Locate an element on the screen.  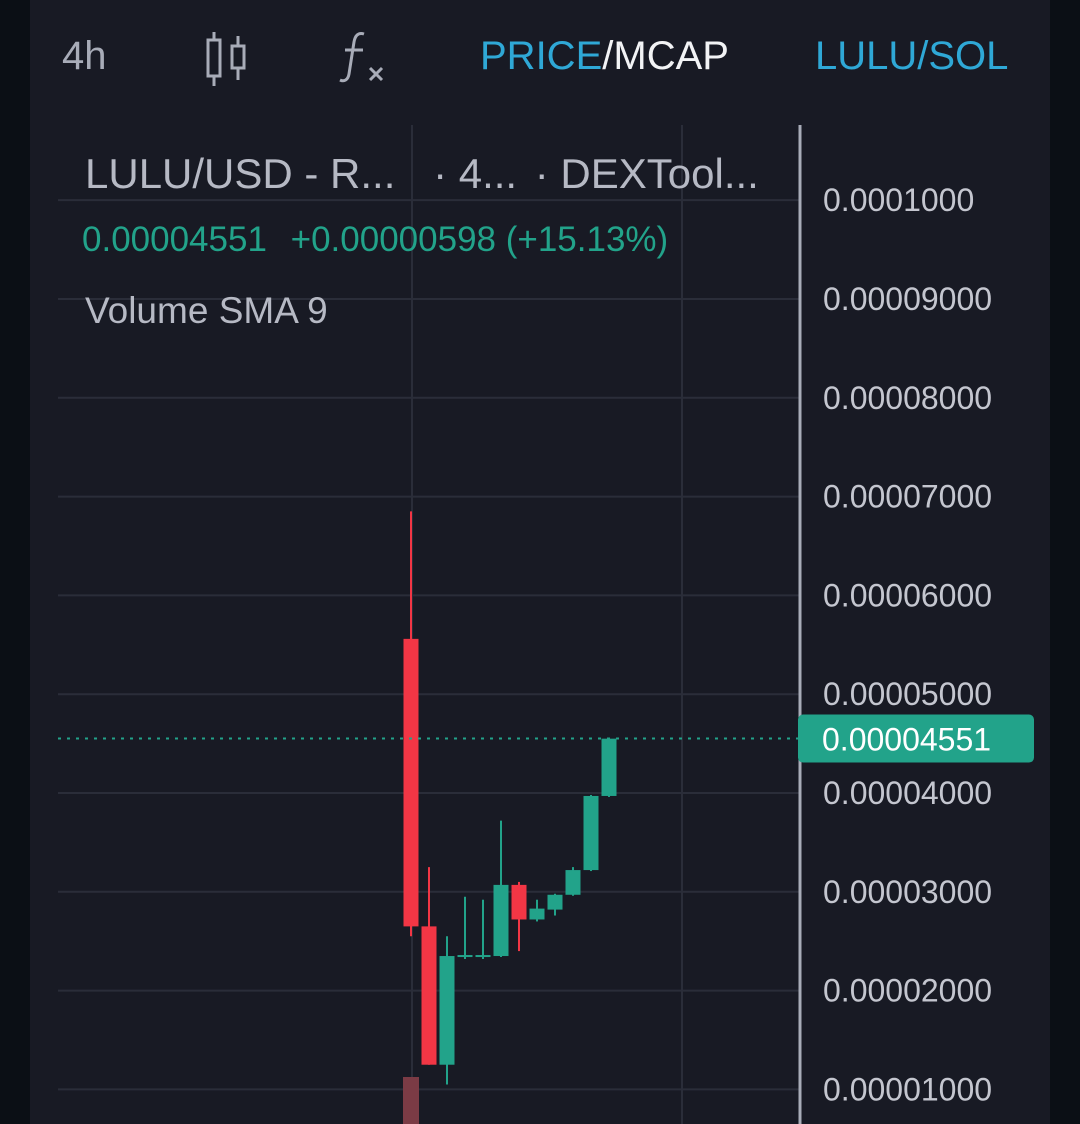
price-option: PRICE is located at coordinates (541, 56).